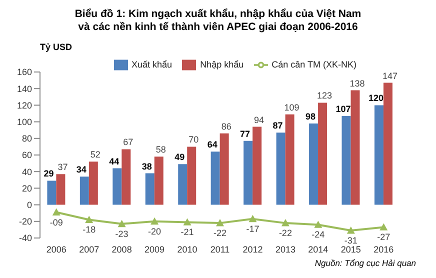 This screenshot has width=436, height=278. What do you see at coordinates (357, 83) in the screenshot?
I see `data-label: 138` at bounding box center [357, 83].